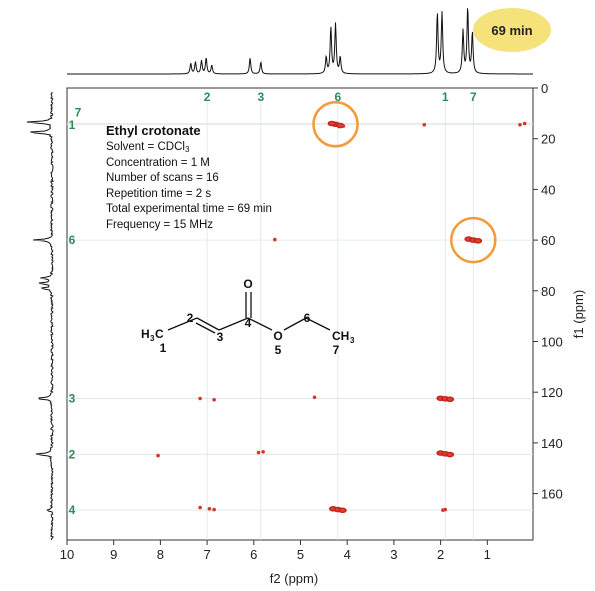  I want to click on h3c-sub: 3, so click(152, 338).